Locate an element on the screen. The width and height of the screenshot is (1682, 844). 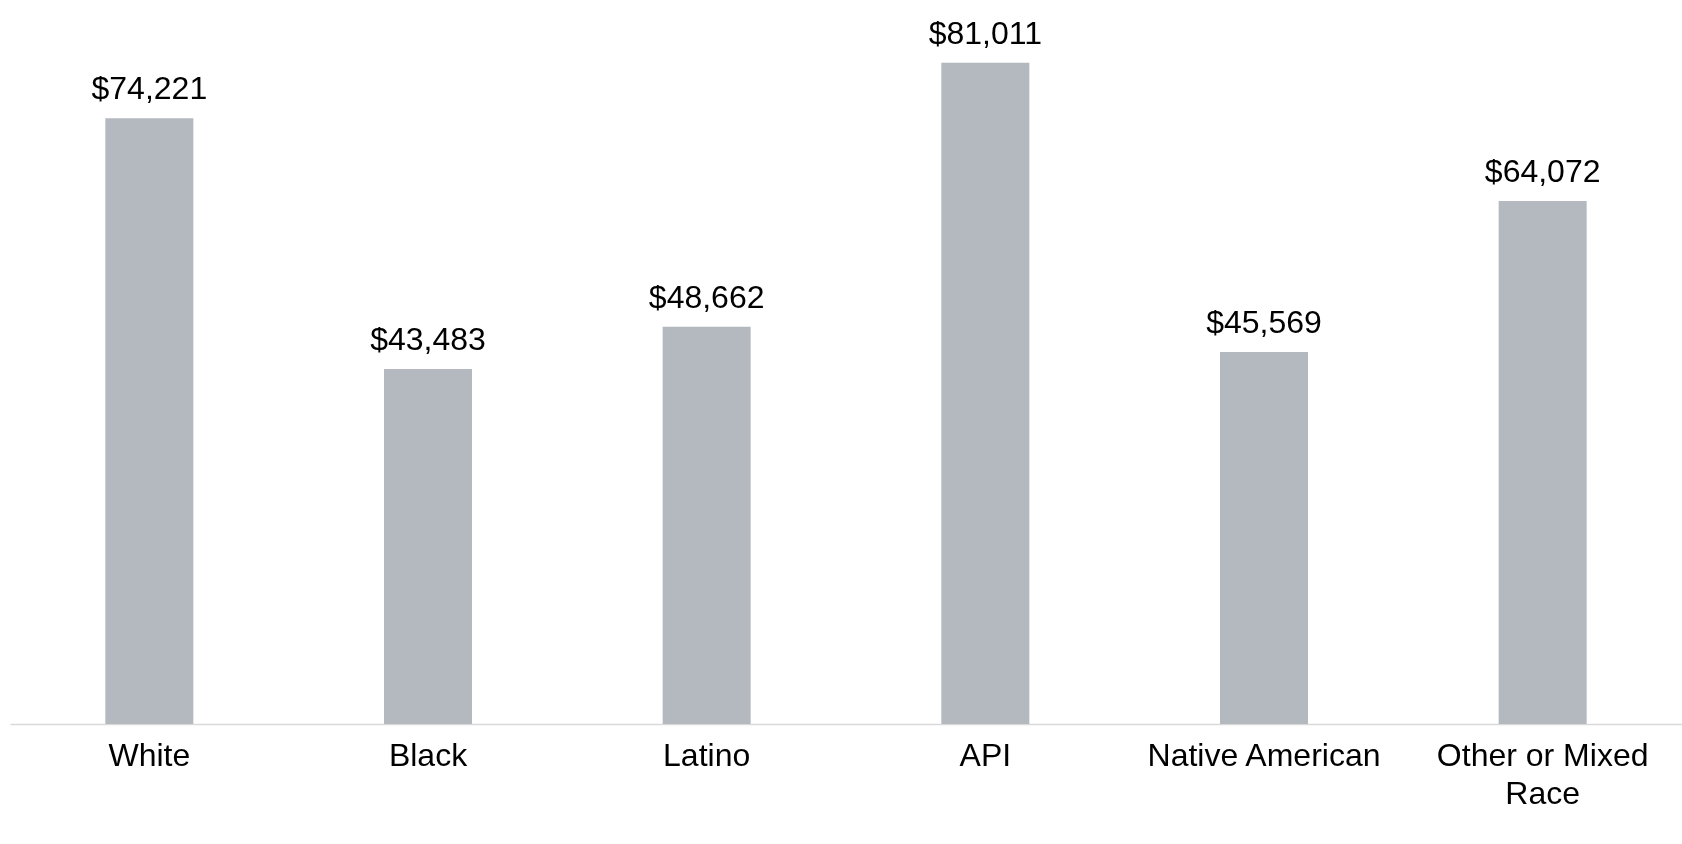
x-tick-label: API is located at coordinates (985, 754).